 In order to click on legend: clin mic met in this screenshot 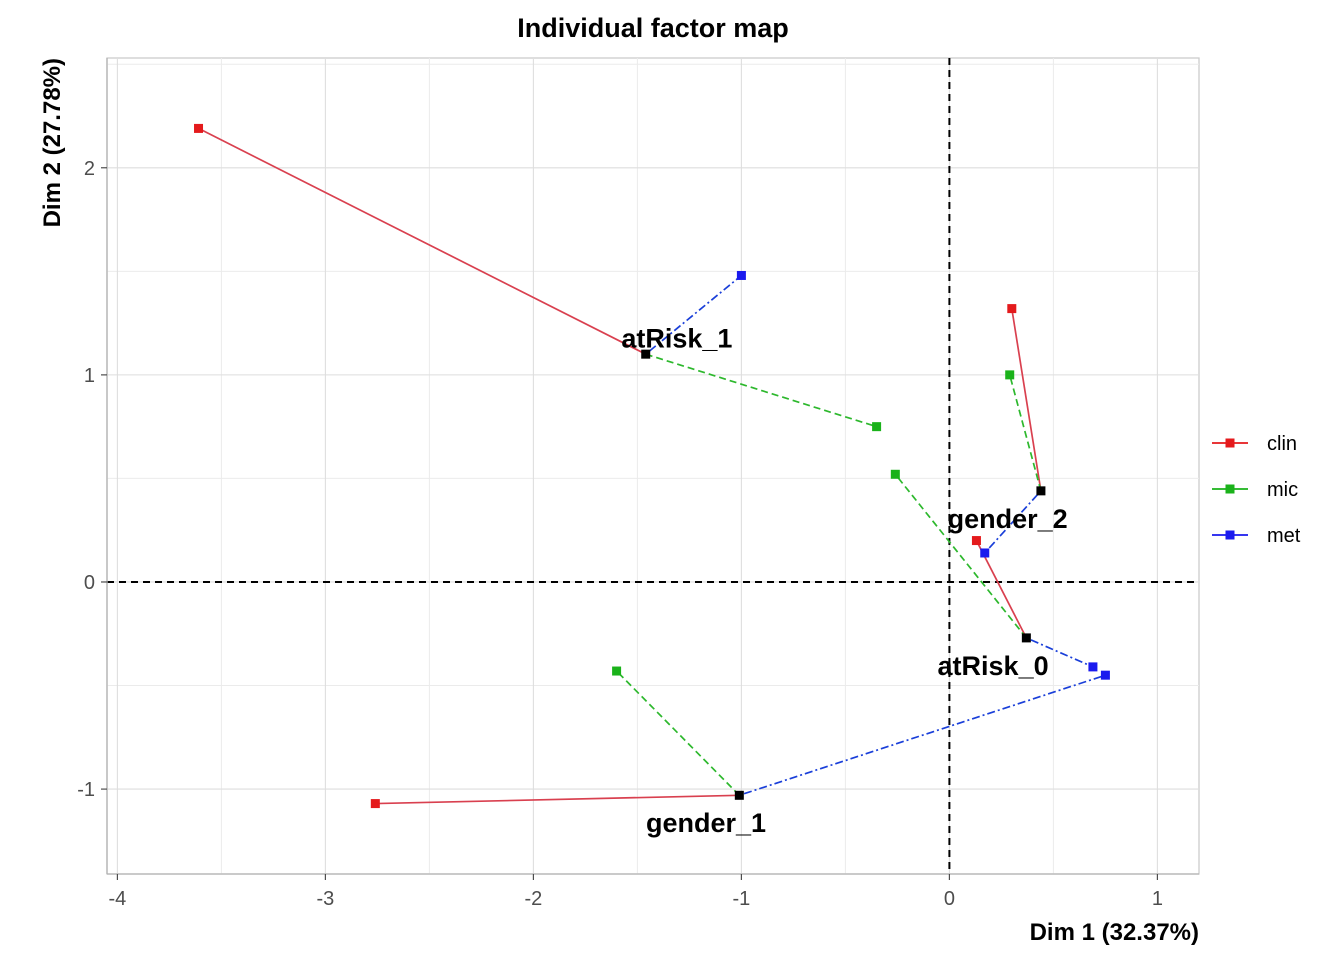, I will do `click(1256, 490)`.